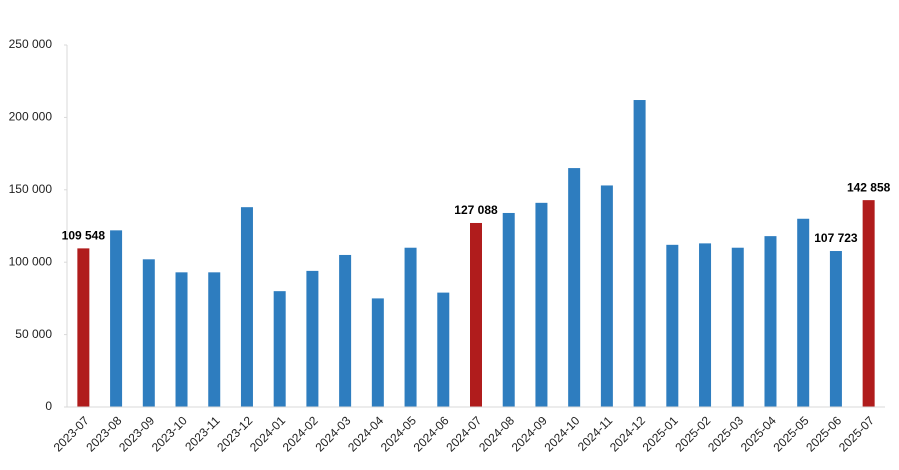 The width and height of the screenshot is (899, 470). Describe the element at coordinates (856, 433) in the screenshot. I see `x-tick-label: 2025-07` at that location.